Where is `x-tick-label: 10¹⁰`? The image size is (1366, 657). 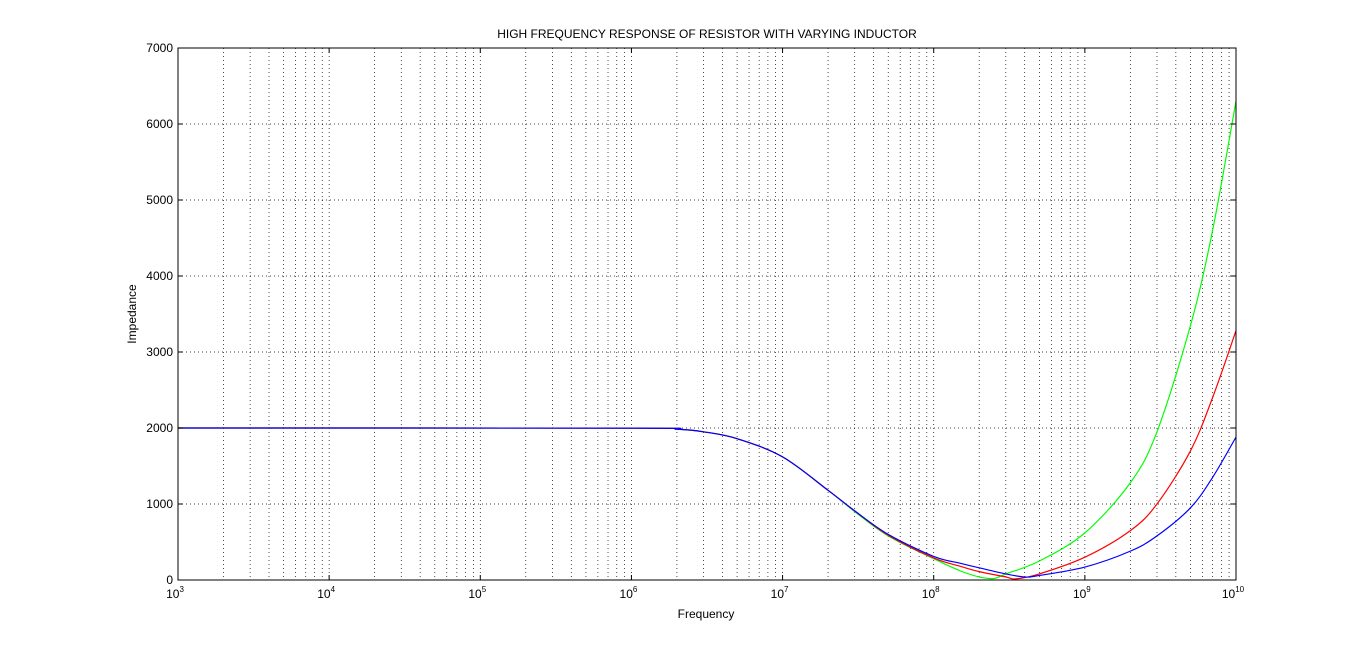
x-tick-label: 10¹⁰ is located at coordinates (1233, 593).